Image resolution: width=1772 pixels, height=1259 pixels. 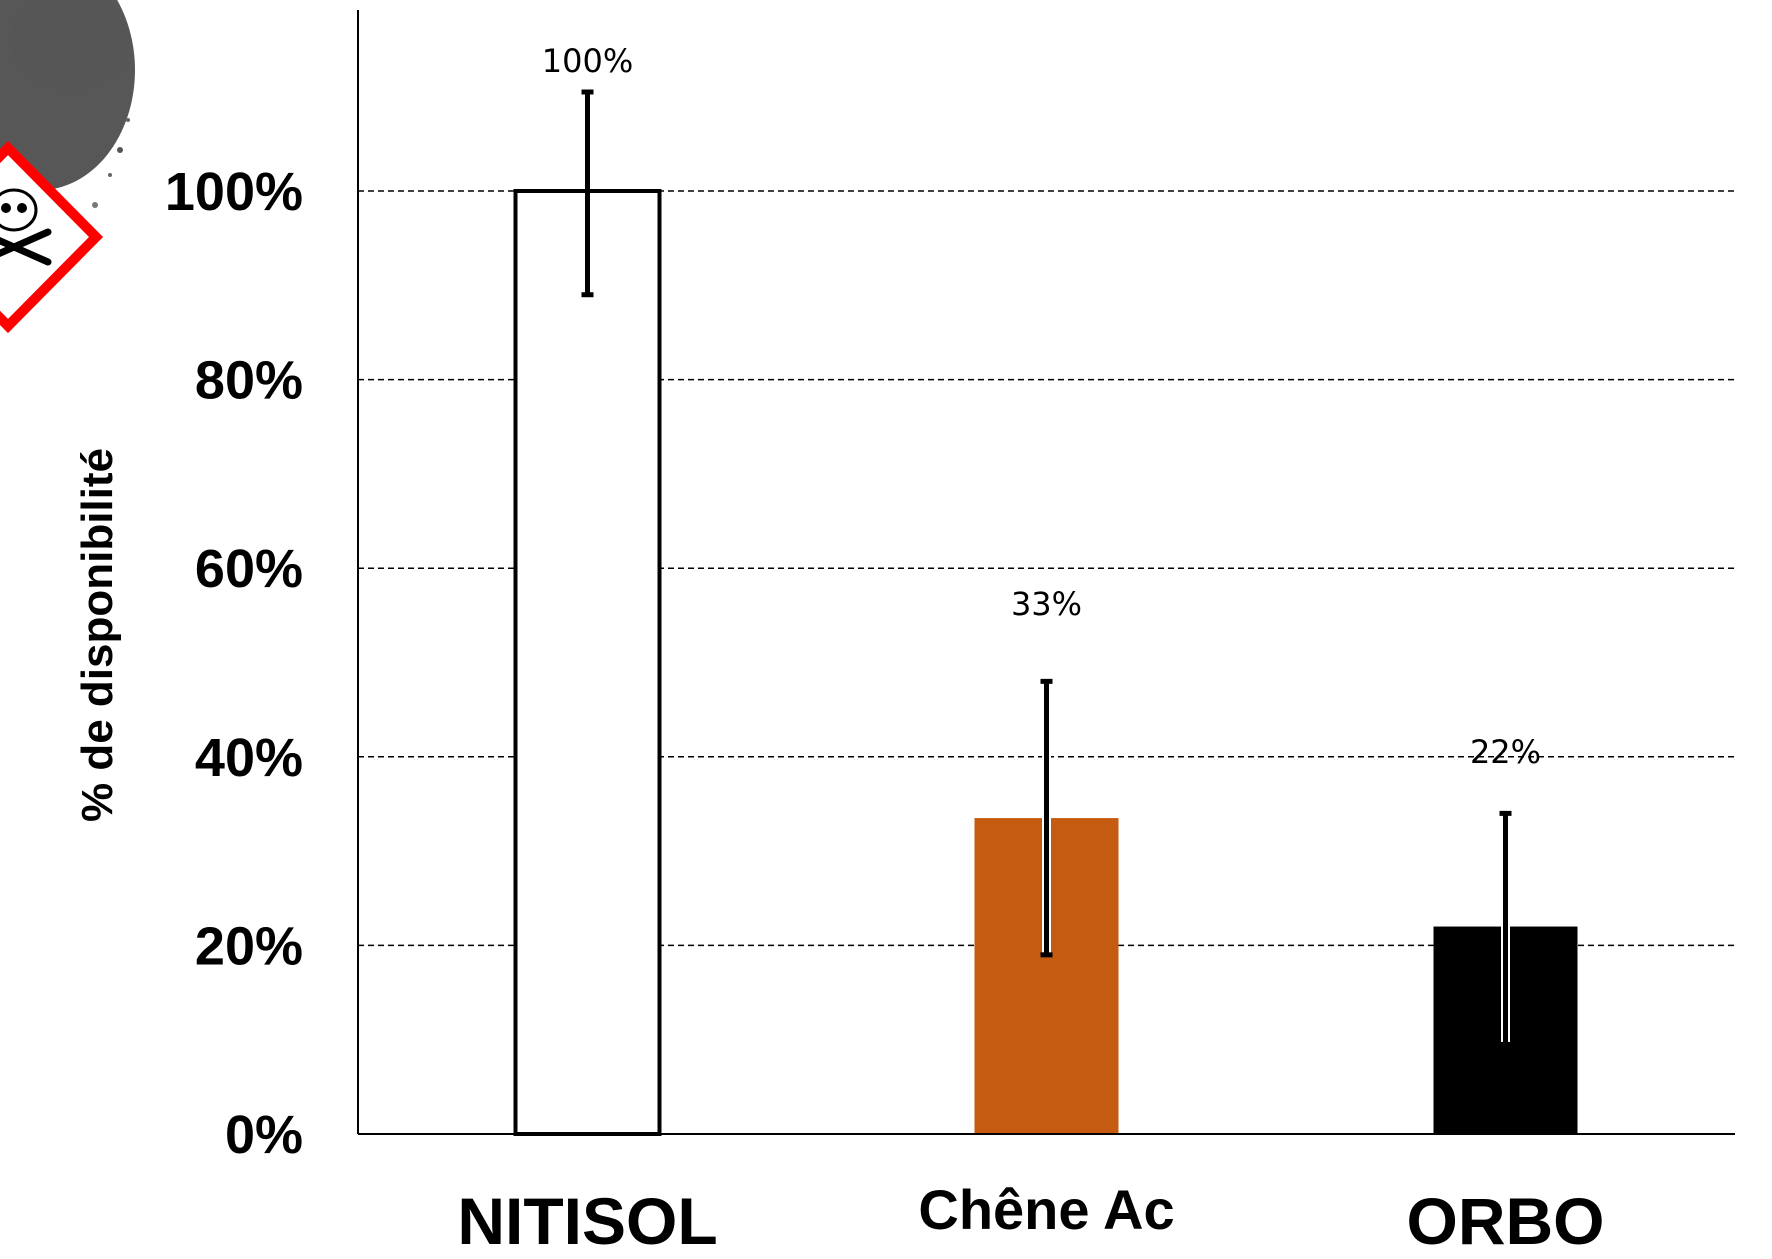 What do you see at coordinates (587, 61) in the screenshot?
I see `data-label: 100%` at bounding box center [587, 61].